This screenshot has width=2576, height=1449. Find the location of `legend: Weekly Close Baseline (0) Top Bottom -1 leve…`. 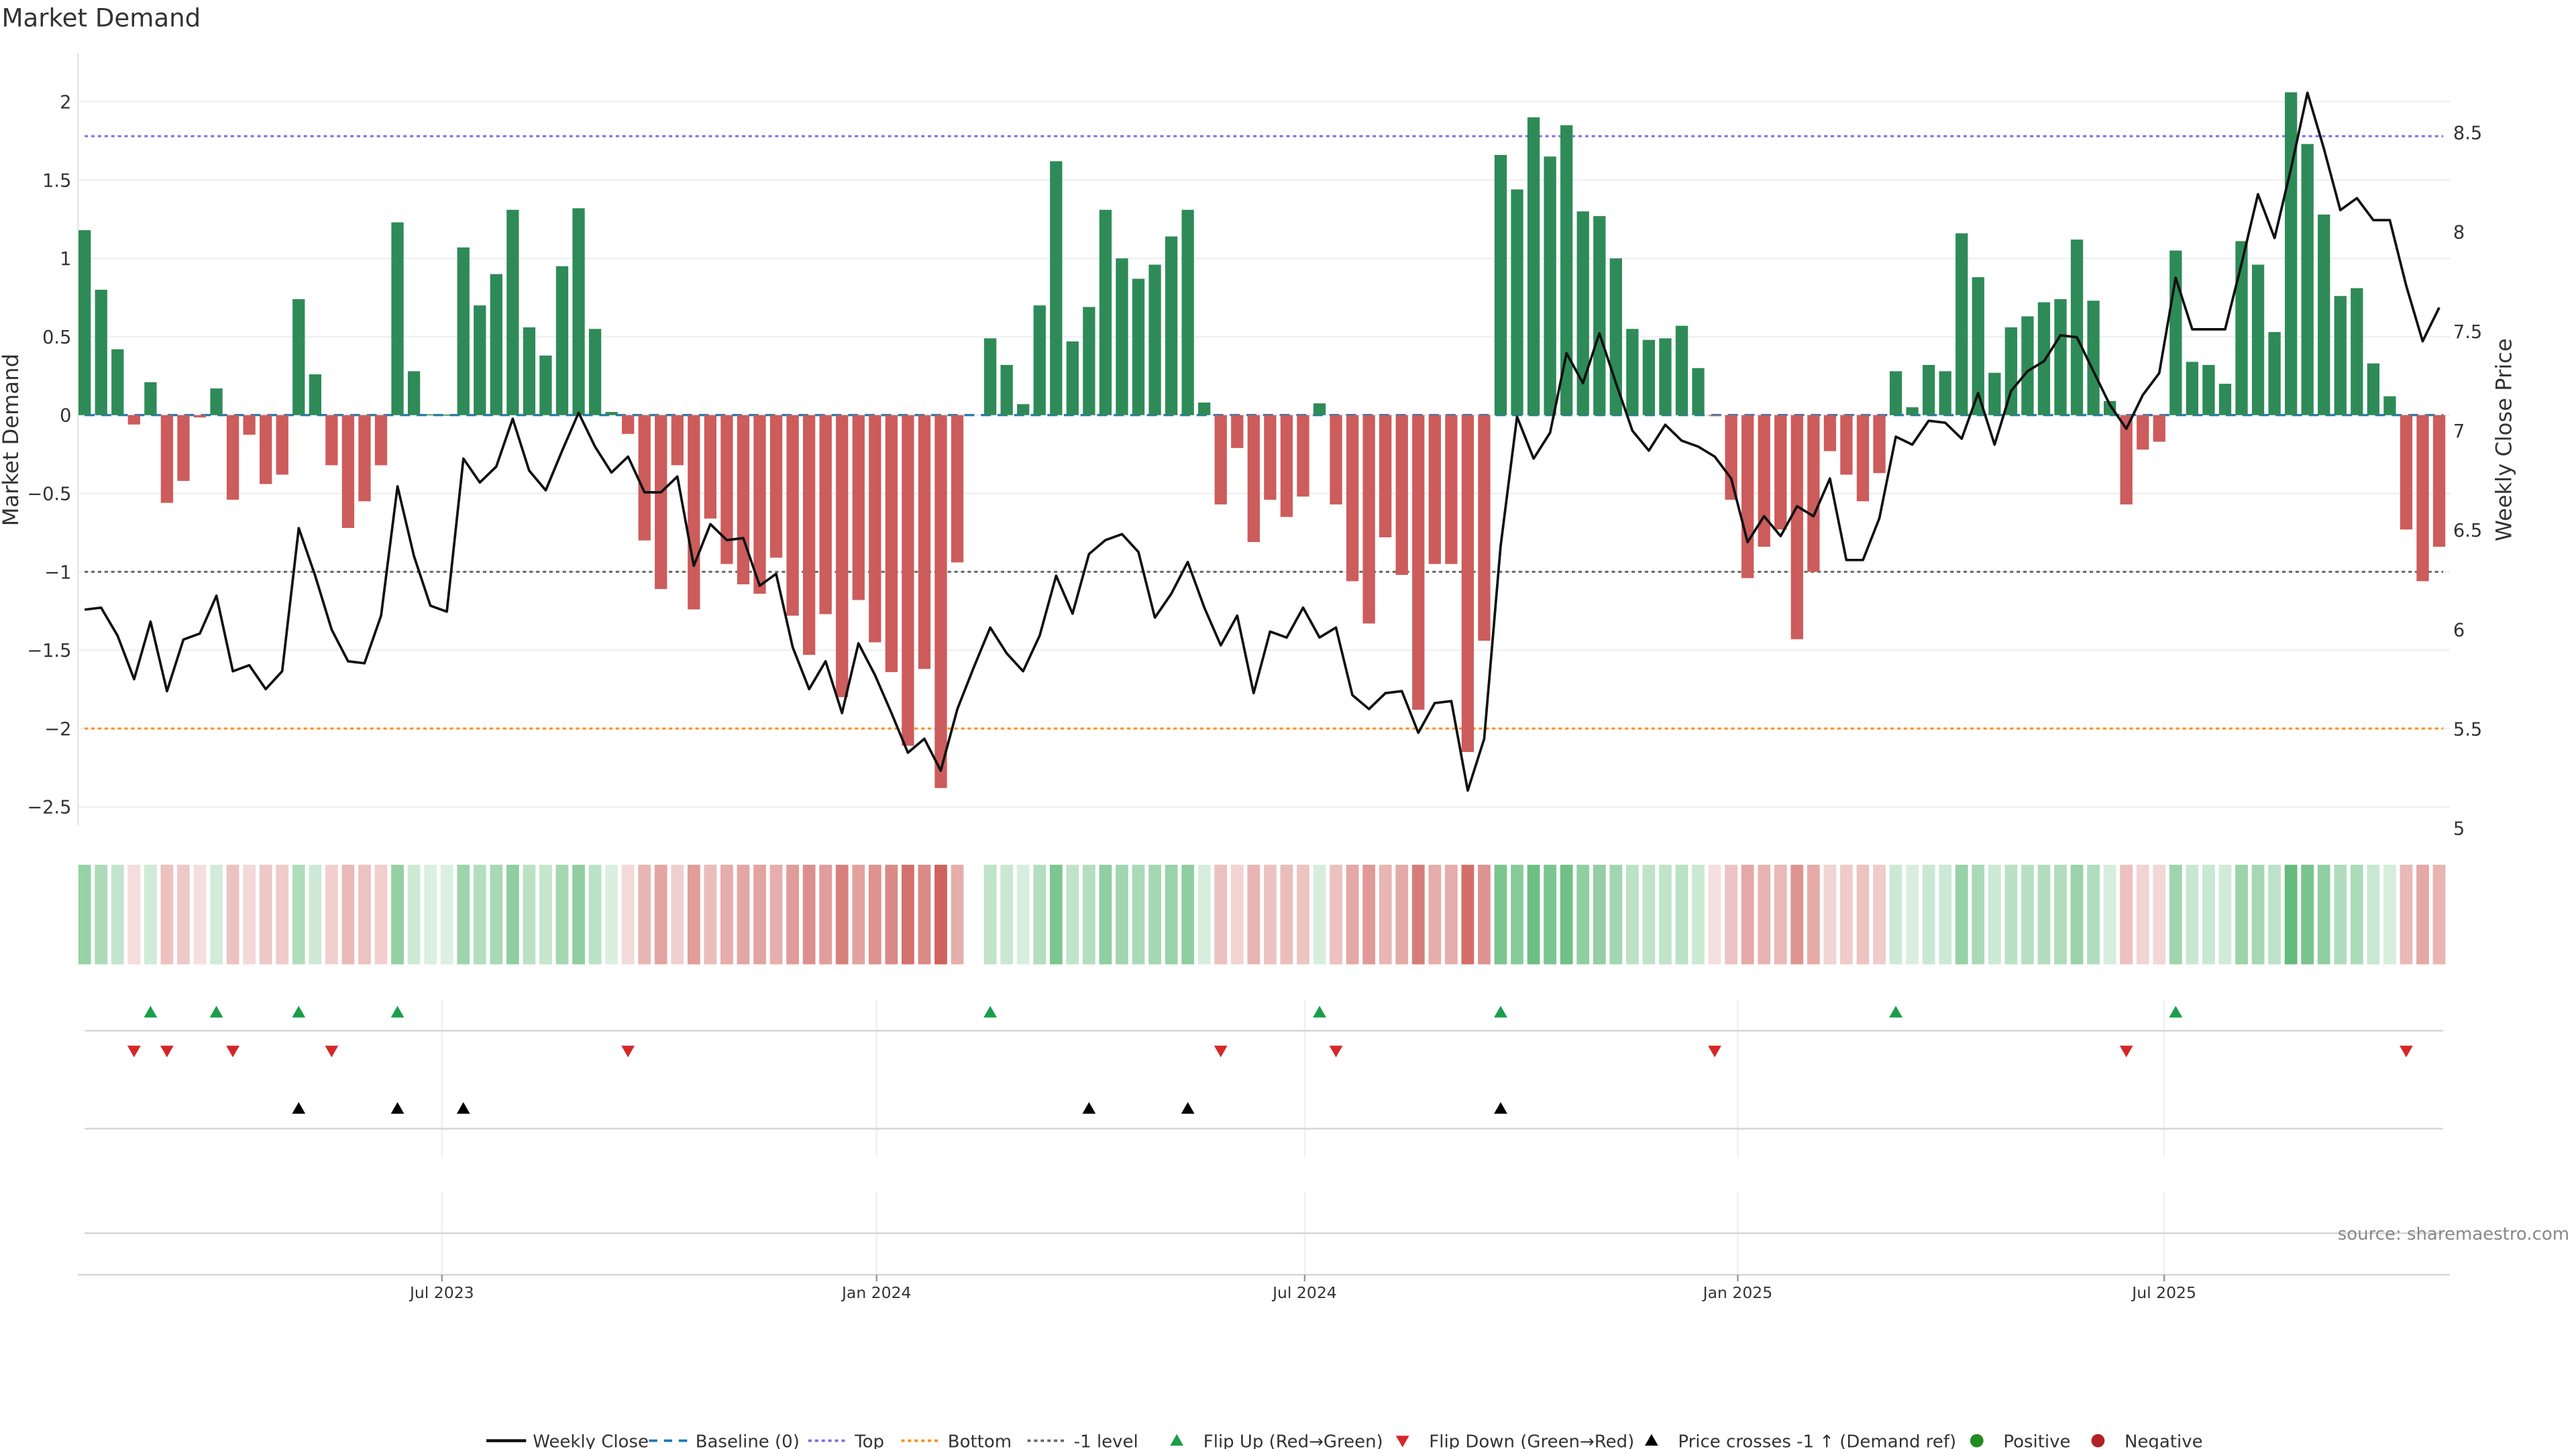

legend: Weekly Close Baseline (0) Top Bottom -1 leve… is located at coordinates (1344, 1440).